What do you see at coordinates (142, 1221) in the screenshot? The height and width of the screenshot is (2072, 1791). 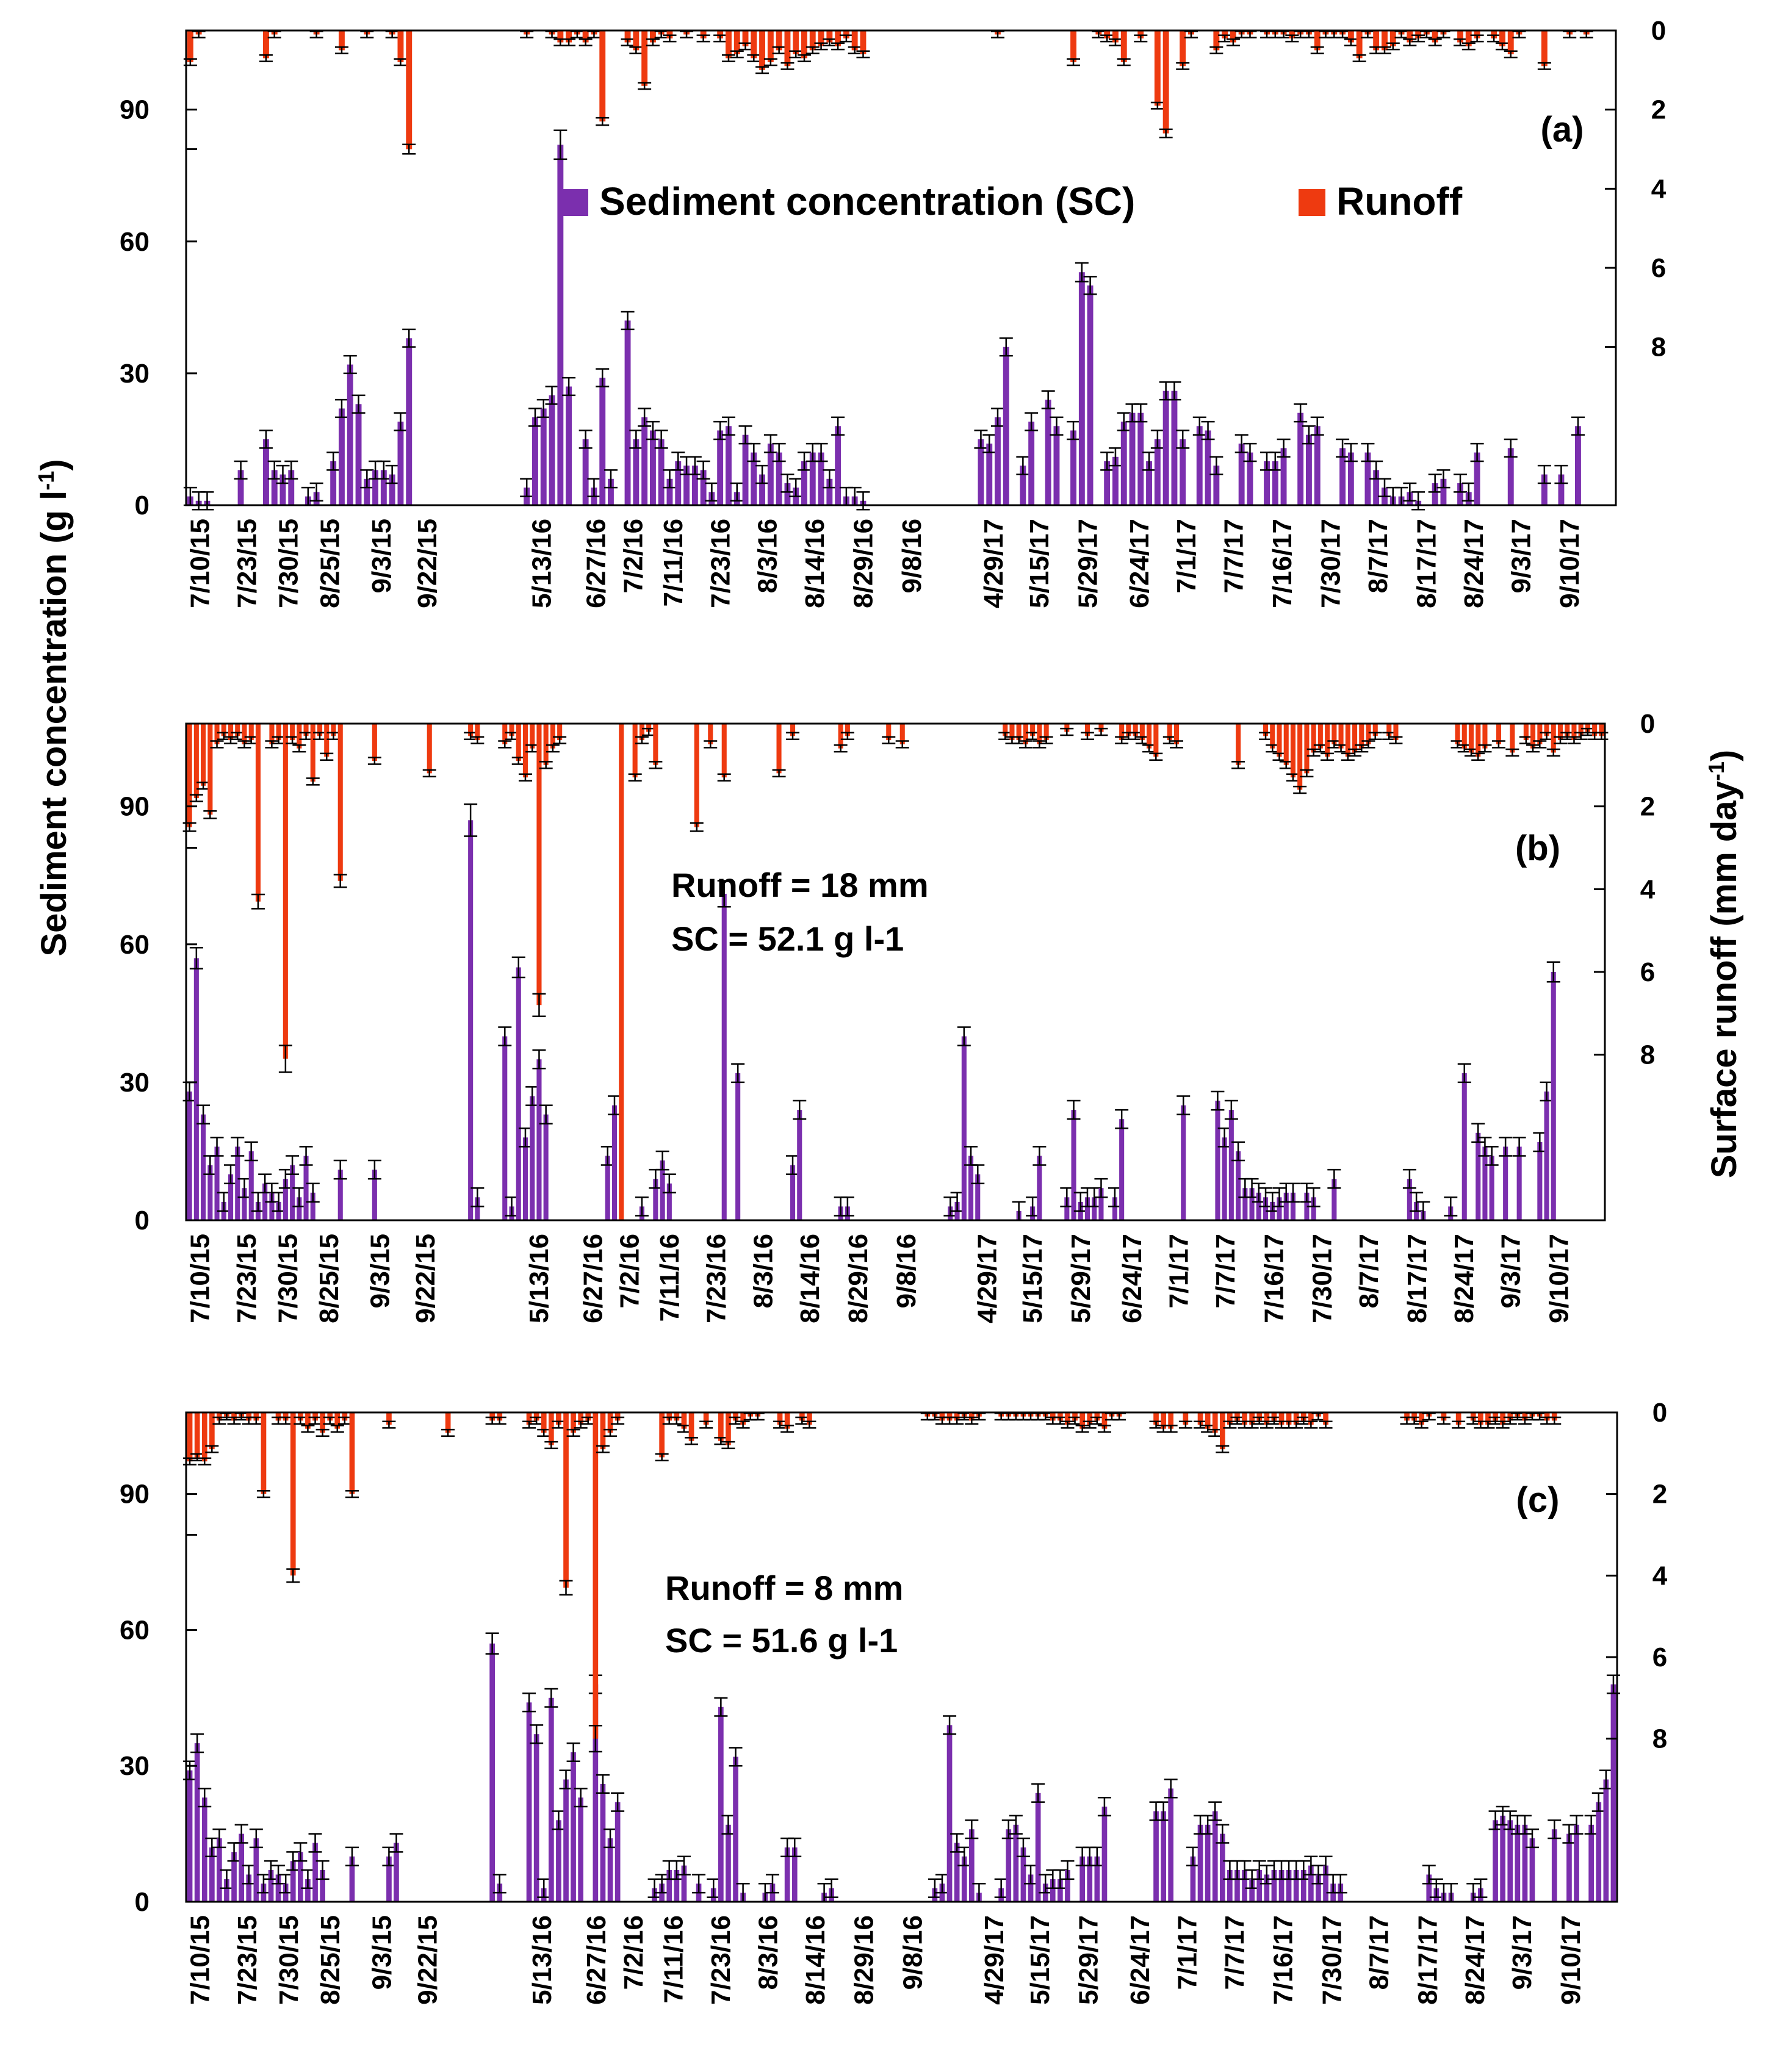 I see `left-tick-label: 0` at bounding box center [142, 1221].